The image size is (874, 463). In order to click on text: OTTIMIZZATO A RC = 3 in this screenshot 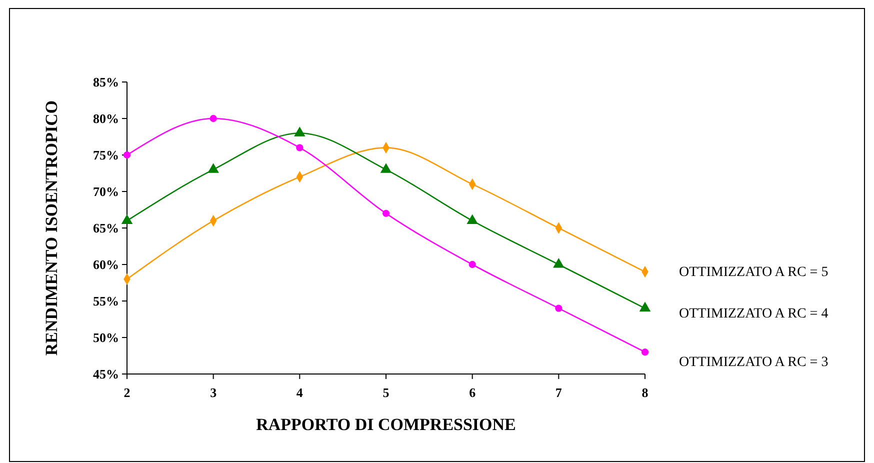, I will do `click(753, 362)`.